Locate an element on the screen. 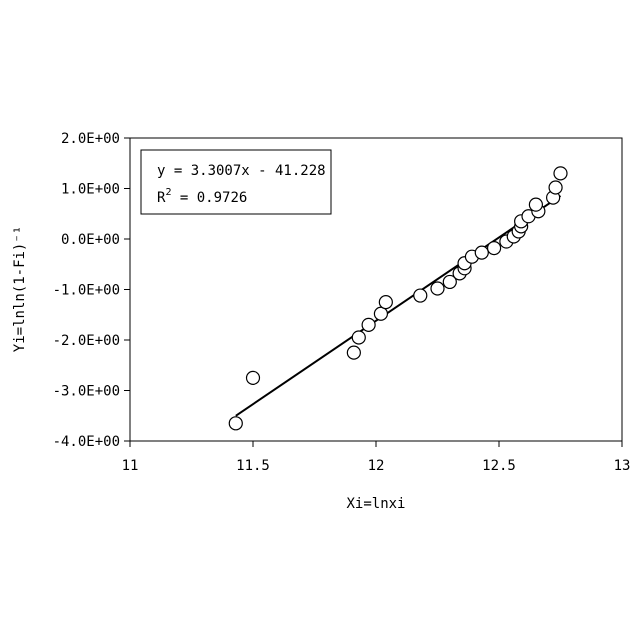 The height and width of the screenshot is (640, 640). trendline-equation: y = 3.3007x - 41.228 is located at coordinates (241, 171).